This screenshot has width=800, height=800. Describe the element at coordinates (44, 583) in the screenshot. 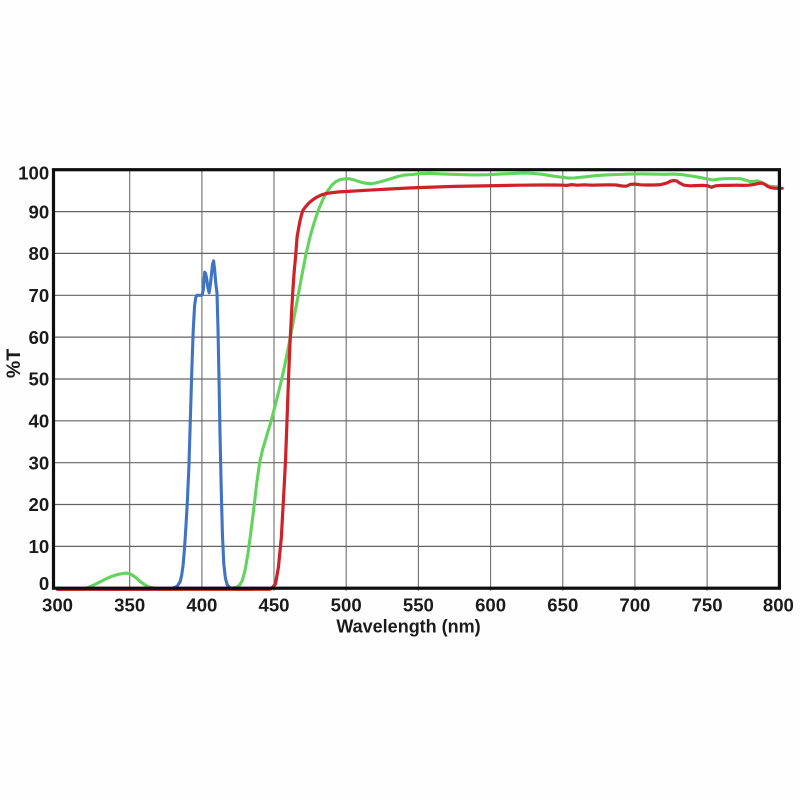

I see `svg-text: 0` at that location.